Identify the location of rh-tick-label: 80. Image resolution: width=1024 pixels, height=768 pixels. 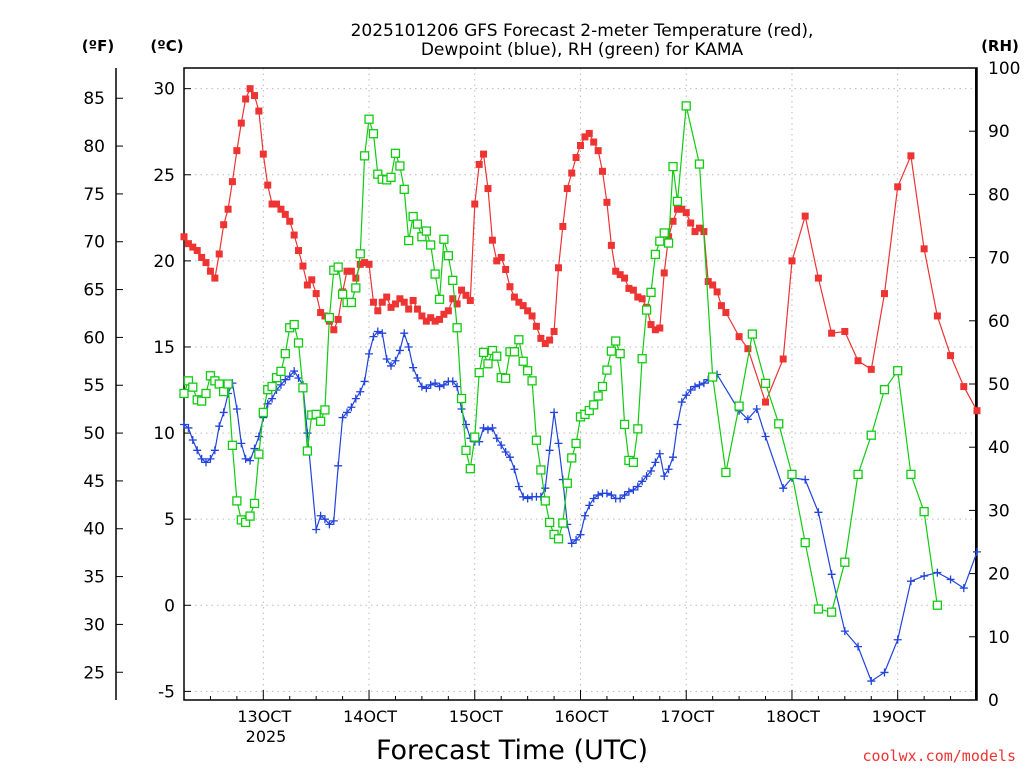
(999, 195).